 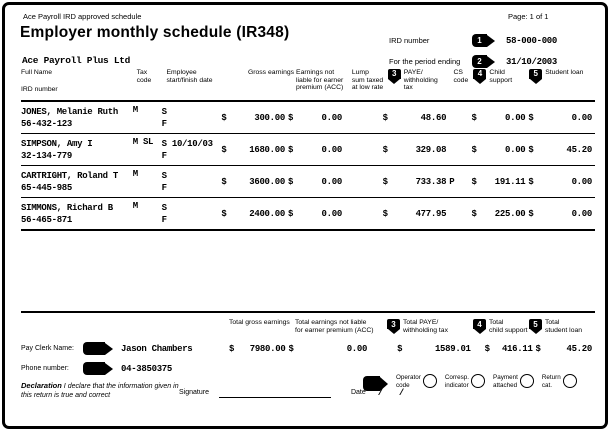 I want to click on col-header-employee-dates: Employee start/finish date, so click(x=189, y=76).